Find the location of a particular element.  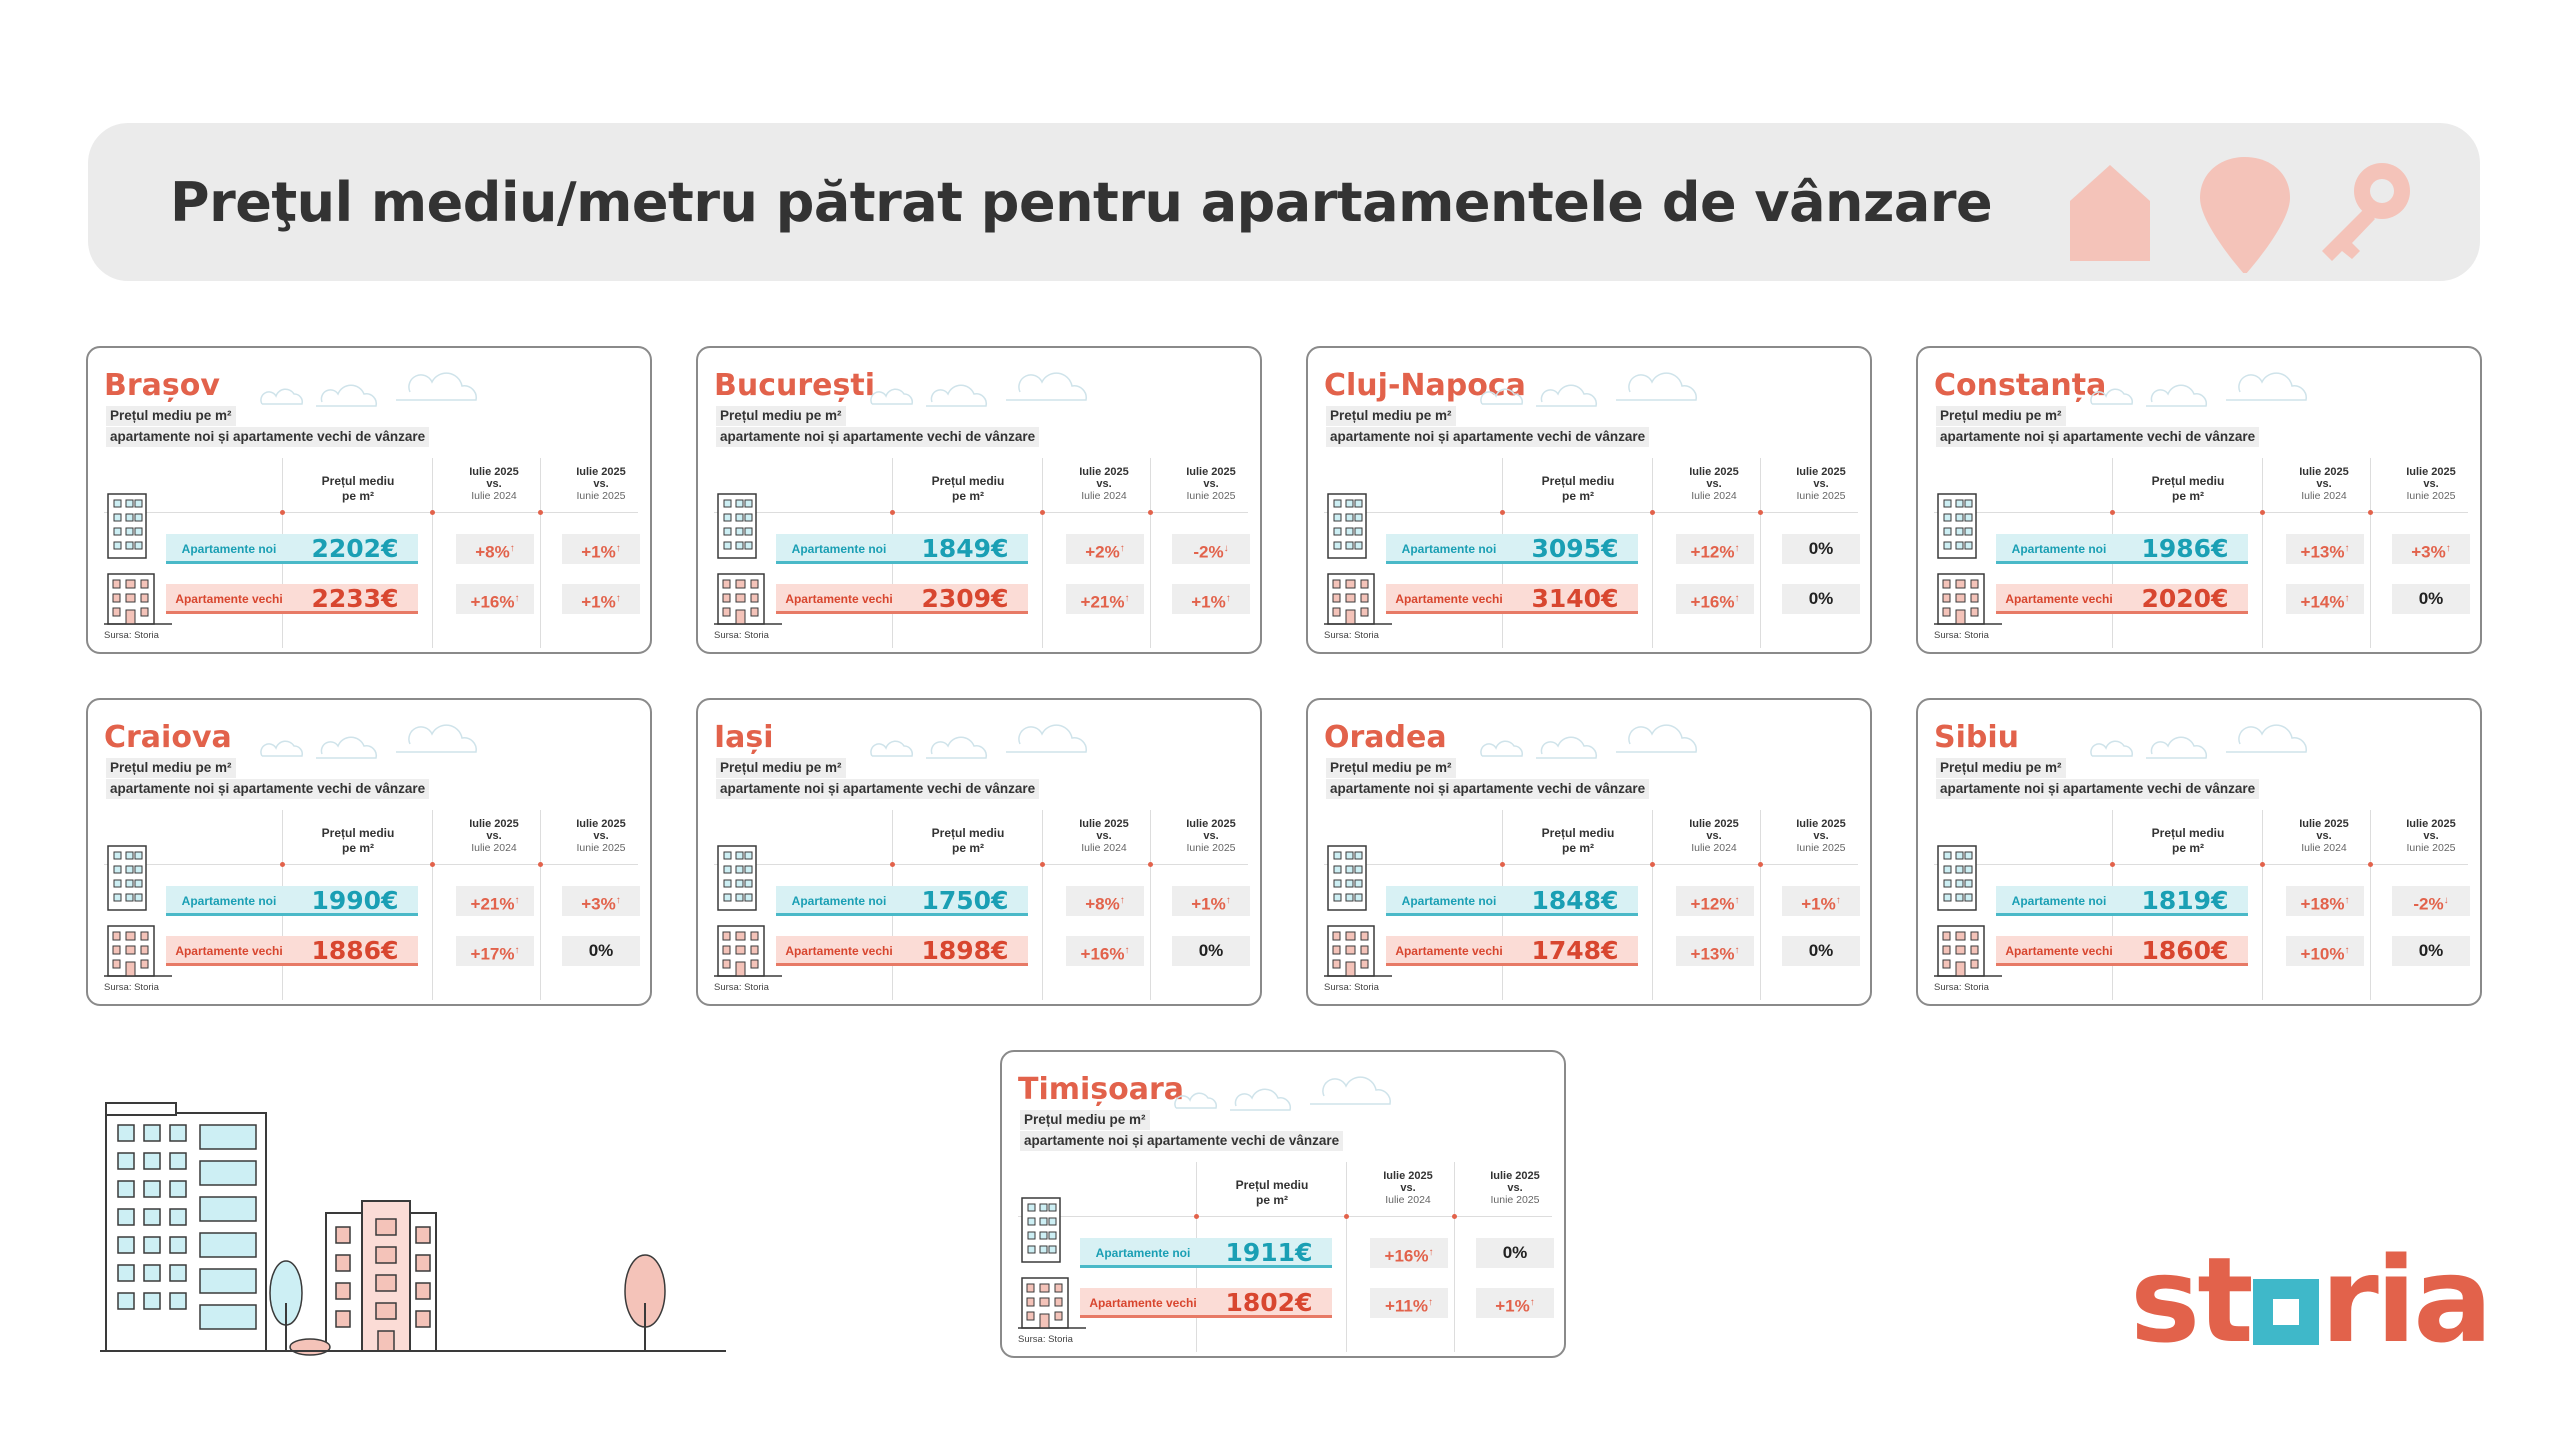

new-yoy-change: +18%↑ is located at coordinates (2325, 901).